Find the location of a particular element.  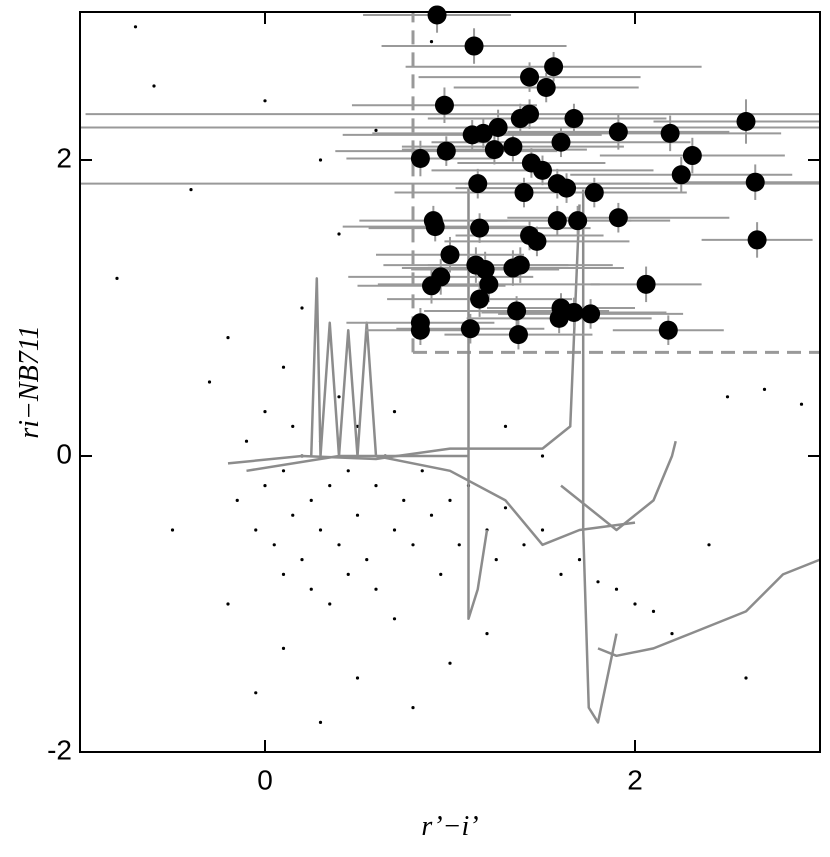

x-tick-label: 0 is located at coordinates (265, 779).